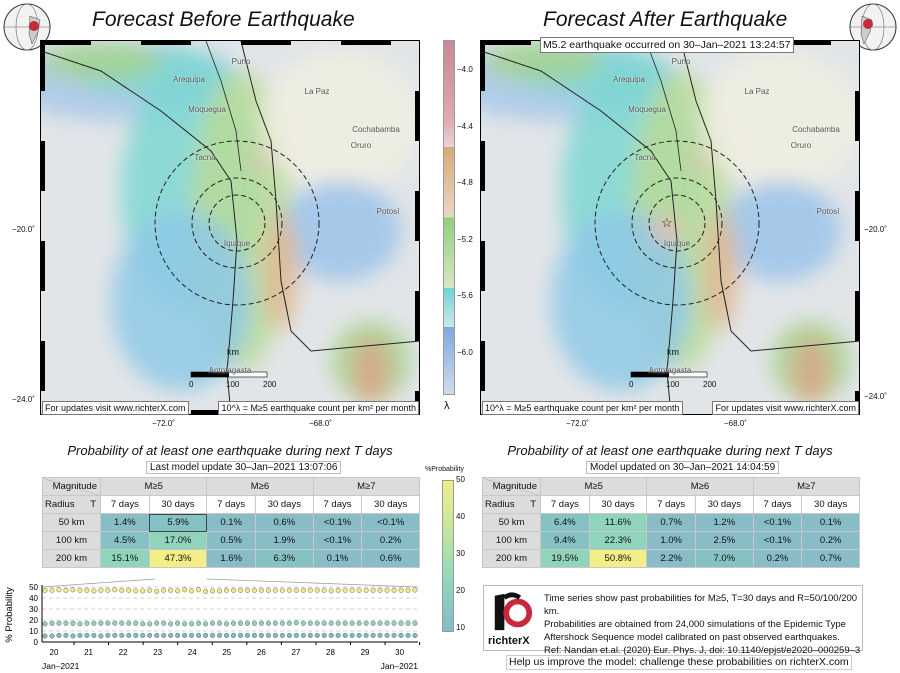 The image size is (900, 673). I want to click on probability-cell: 4.5%, so click(125, 540).